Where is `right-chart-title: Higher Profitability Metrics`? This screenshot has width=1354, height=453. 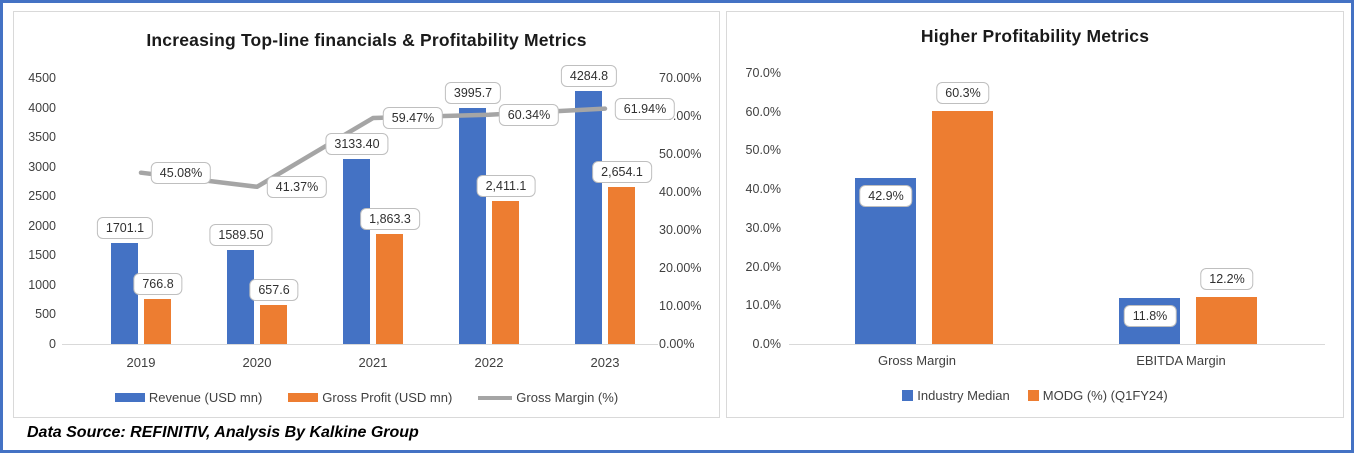
right-chart-title: Higher Profitability Metrics is located at coordinates (1035, 36).